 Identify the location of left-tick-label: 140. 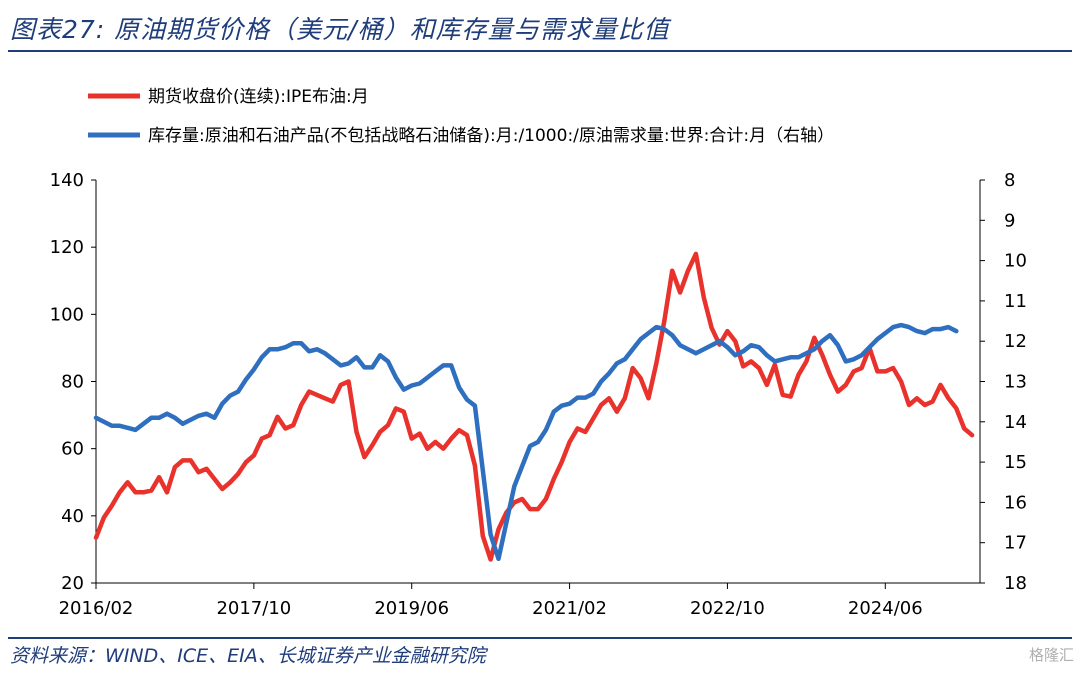
(67, 180).